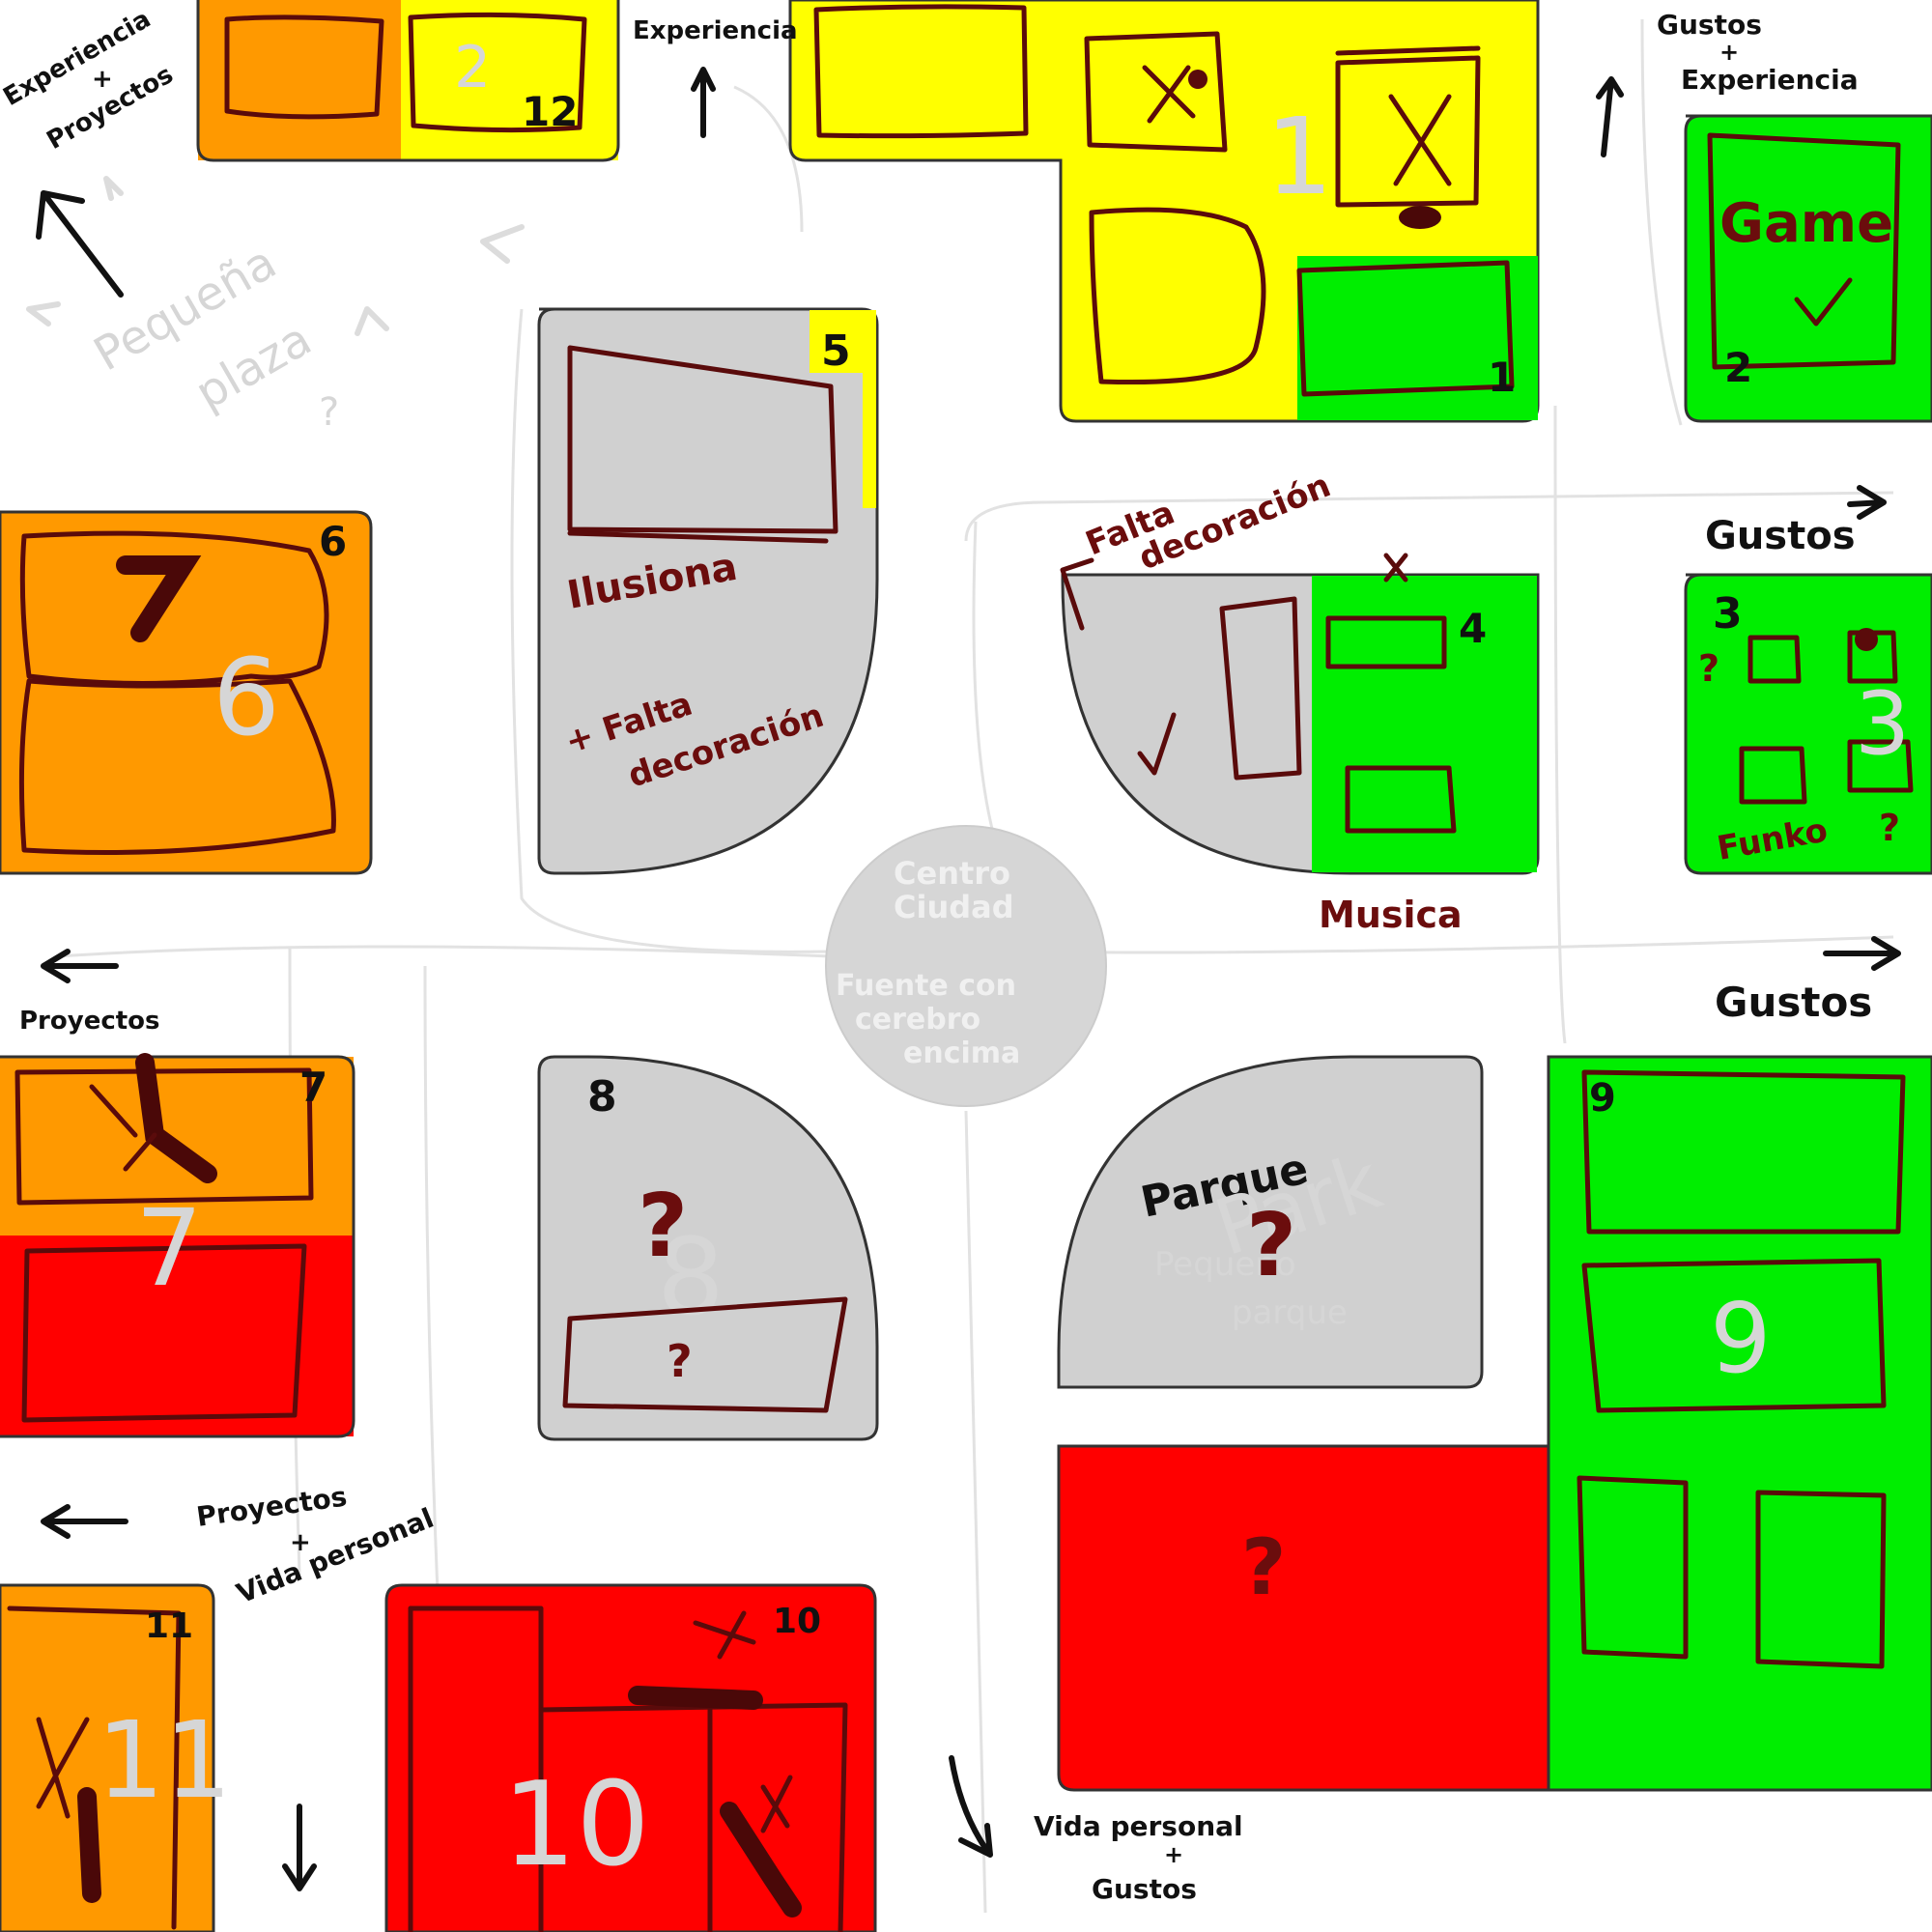 The image size is (1932, 1932). Describe the element at coordinates (333, 541) in the screenshot. I see `block-6-number: 6` at that location.